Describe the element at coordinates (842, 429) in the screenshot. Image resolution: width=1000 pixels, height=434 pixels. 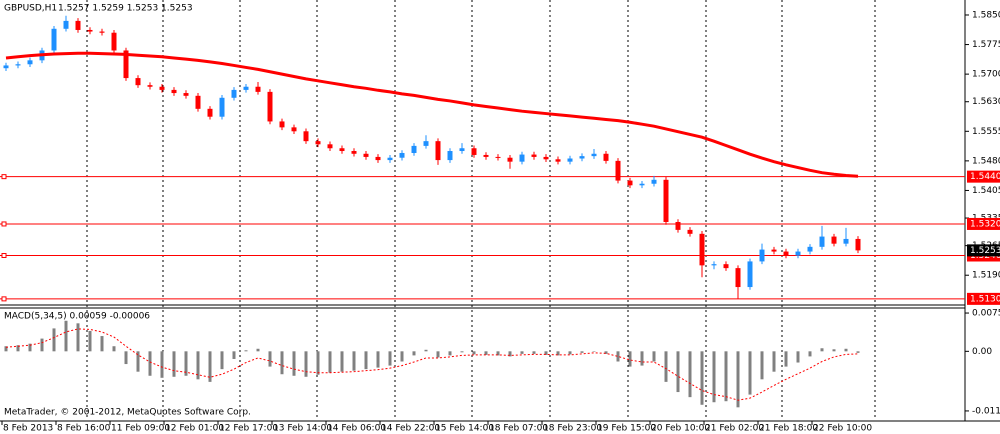
I see `x-tick-label: 22 Feb 10:00` at that location.